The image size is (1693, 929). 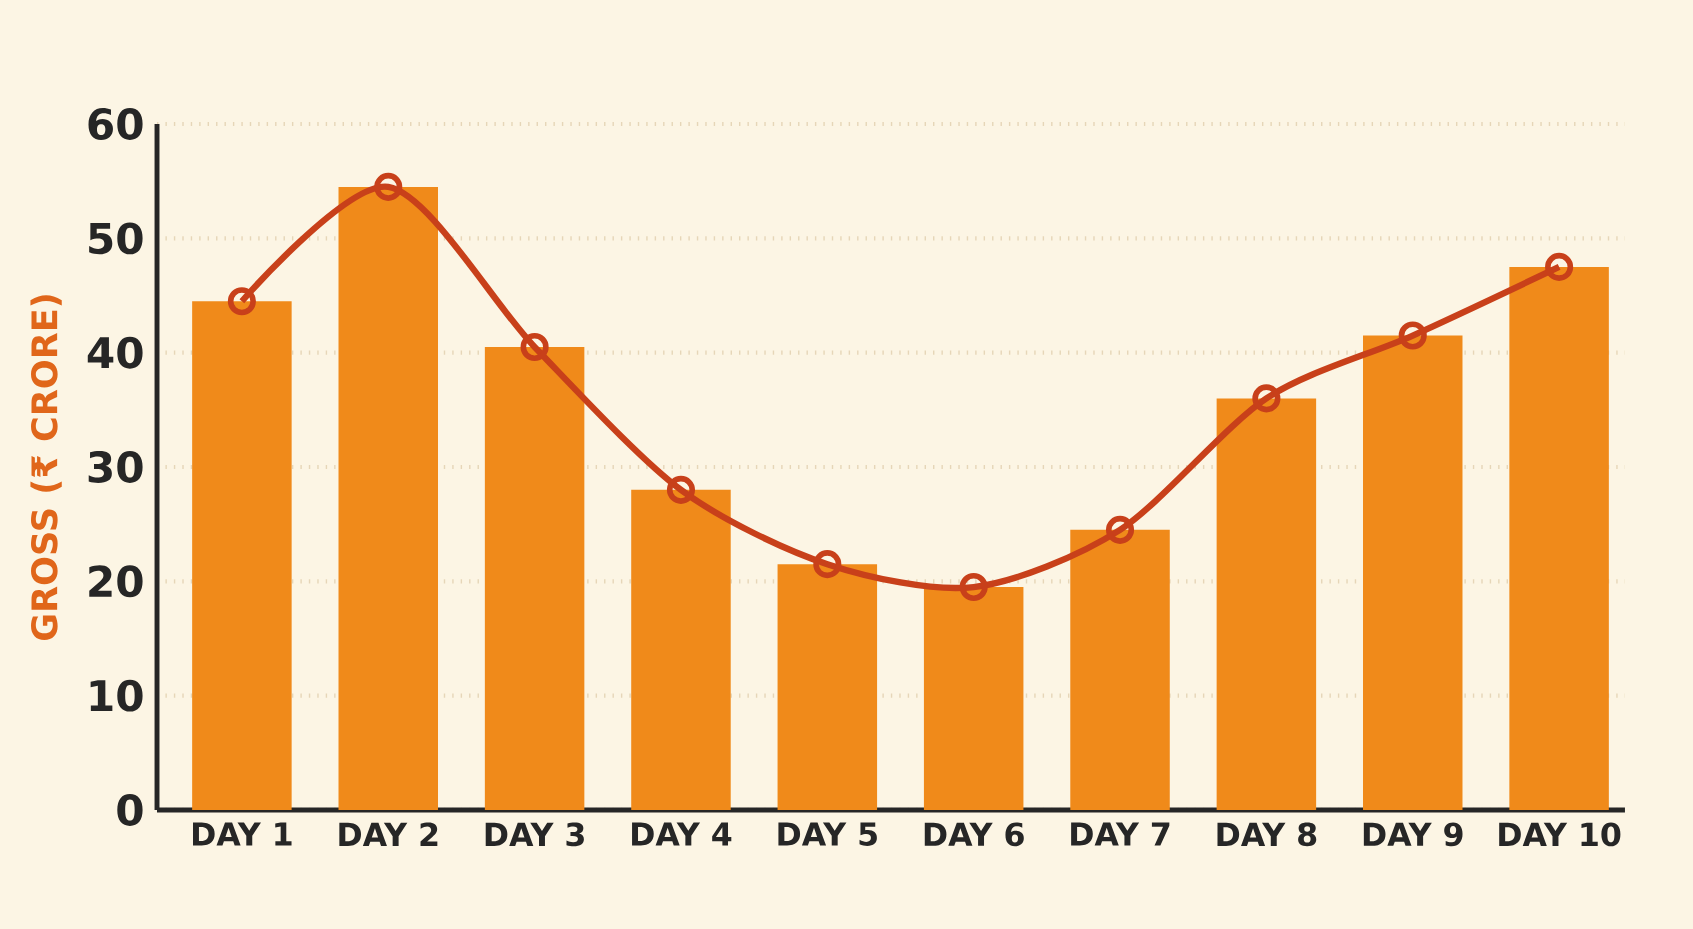 What do you see at coordinates (115, 124) in the screenshot?
I see `y-tick-label: 60` at bounding box center [115, 124].